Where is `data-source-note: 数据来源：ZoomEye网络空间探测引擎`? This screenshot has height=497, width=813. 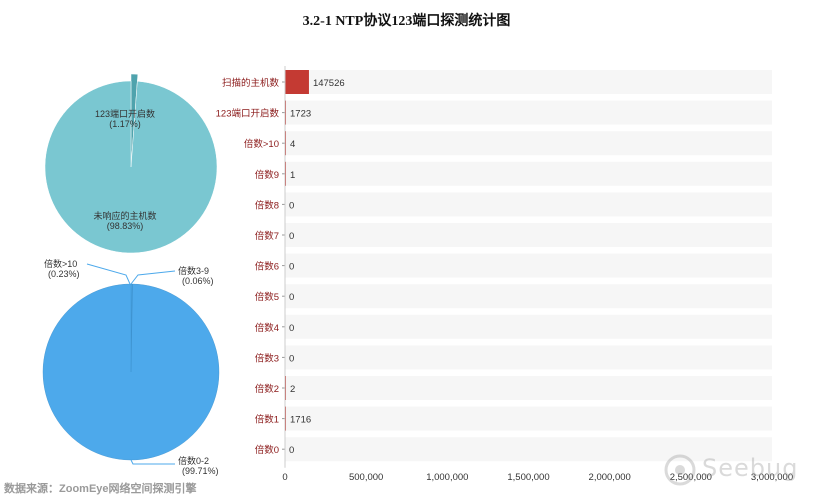 data-source-note: 数据来源：ZoomEye网络空间探测引擎 is located at coordinates (100, 489).